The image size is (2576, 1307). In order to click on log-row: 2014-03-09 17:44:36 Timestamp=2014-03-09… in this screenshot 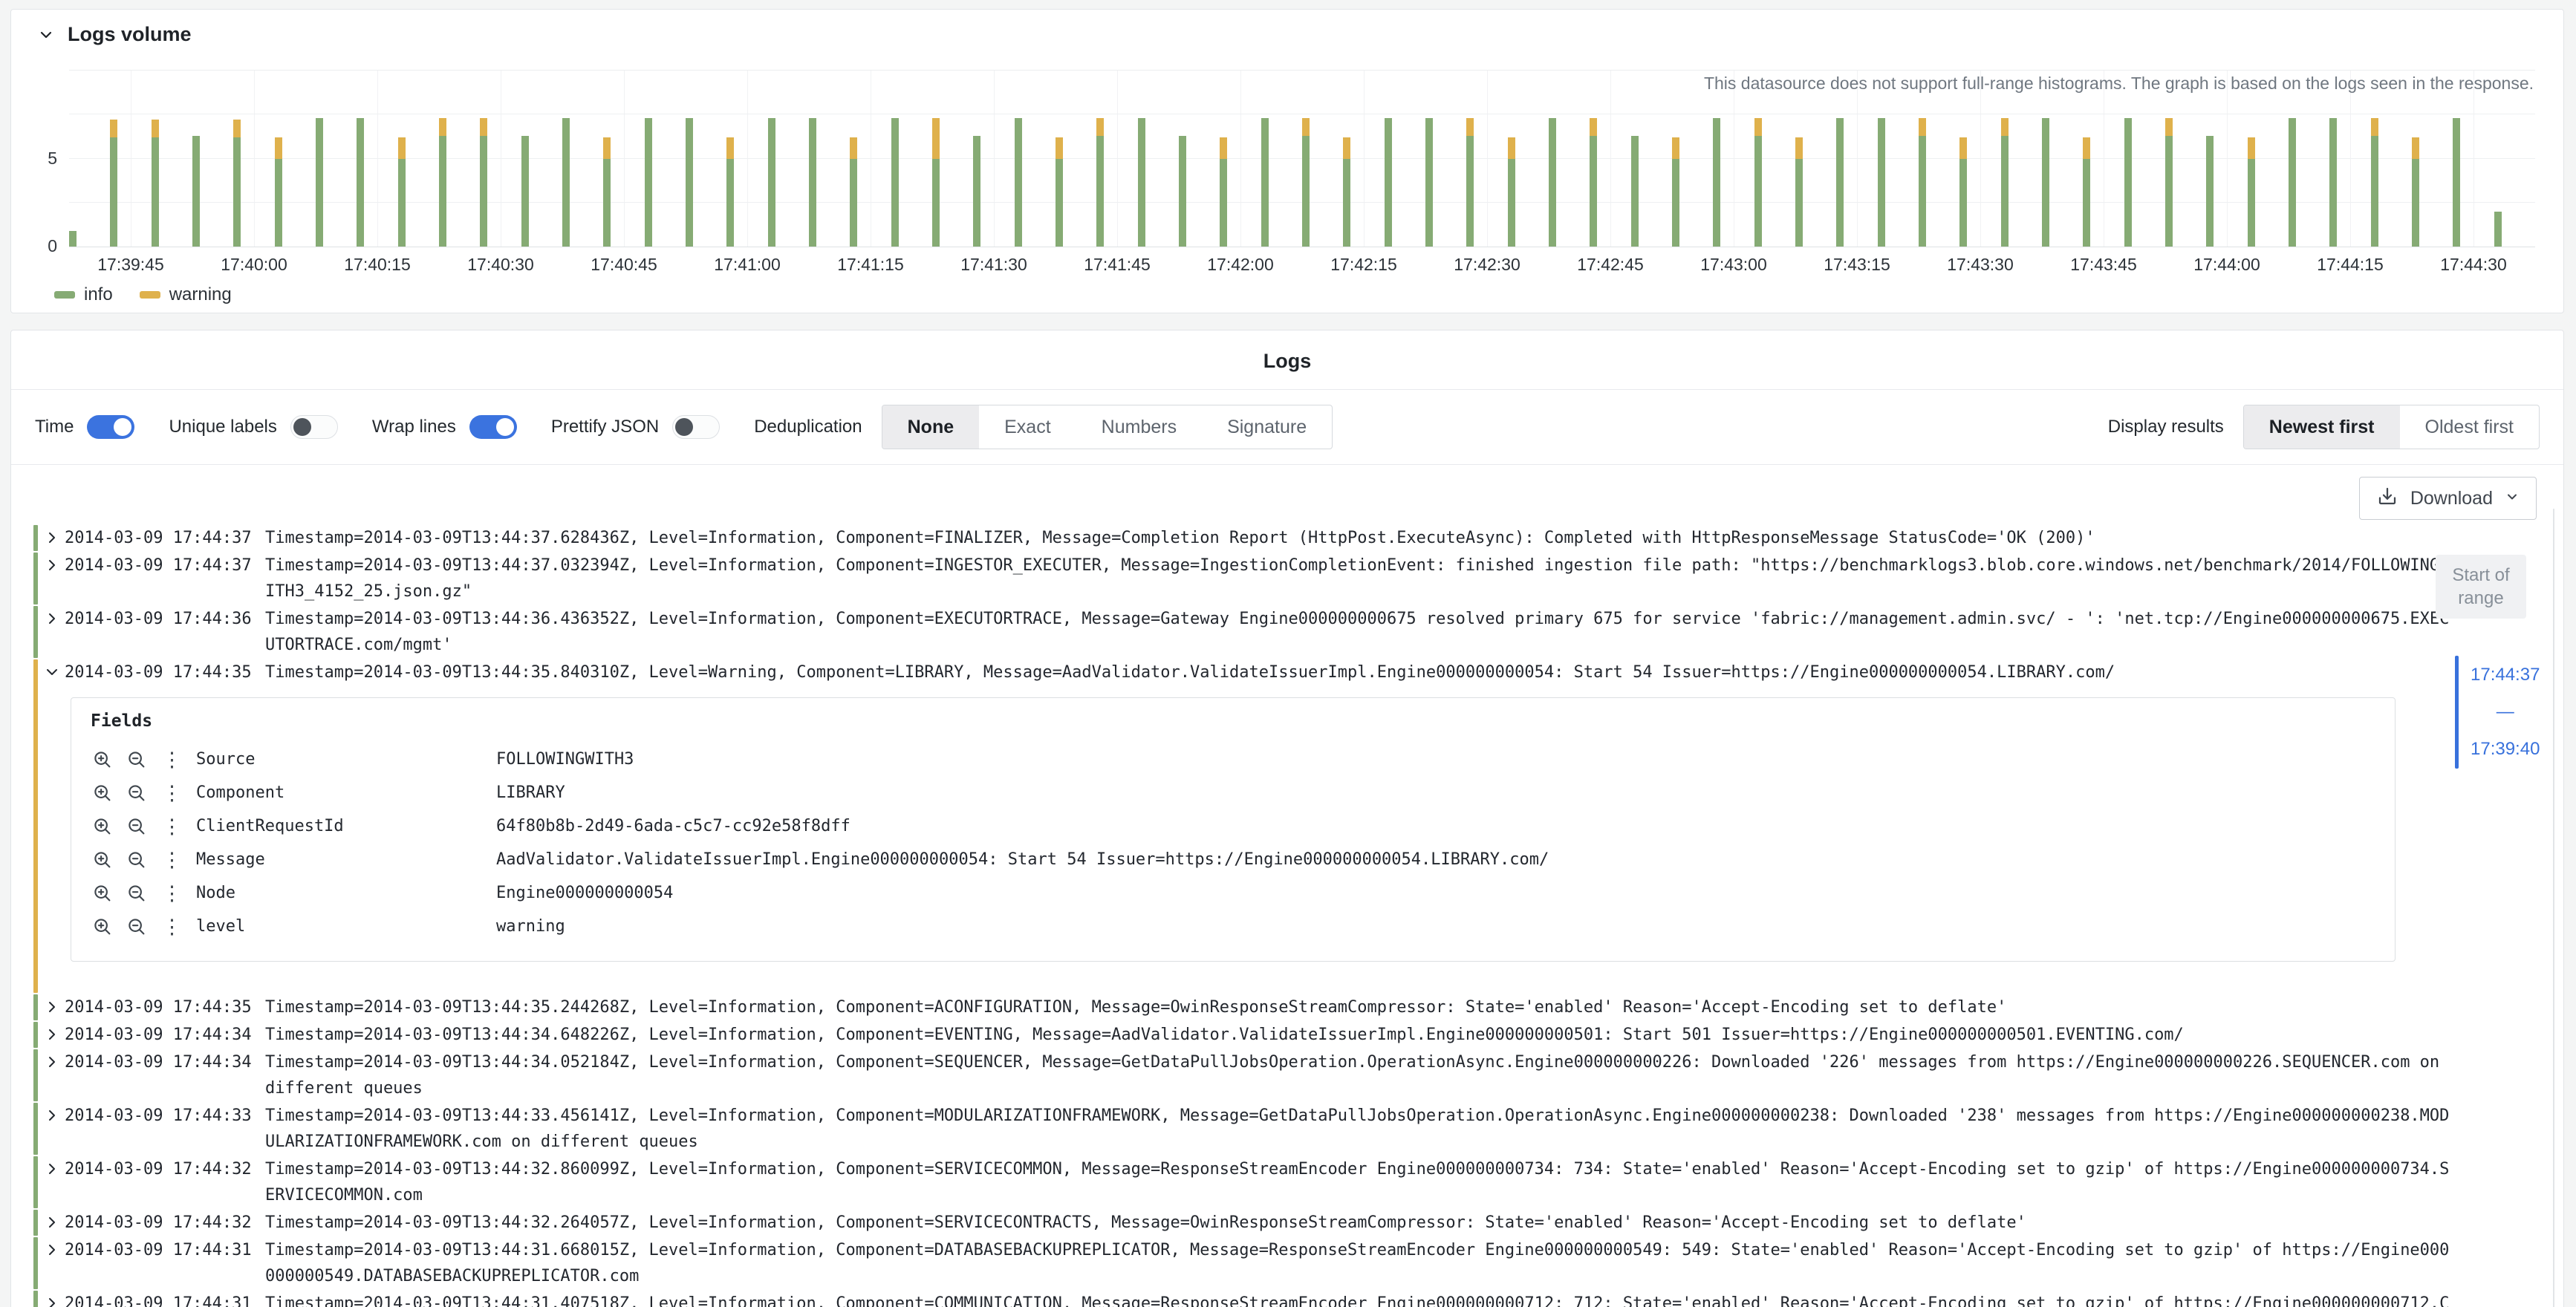, I will do `click(1287, 632)`.